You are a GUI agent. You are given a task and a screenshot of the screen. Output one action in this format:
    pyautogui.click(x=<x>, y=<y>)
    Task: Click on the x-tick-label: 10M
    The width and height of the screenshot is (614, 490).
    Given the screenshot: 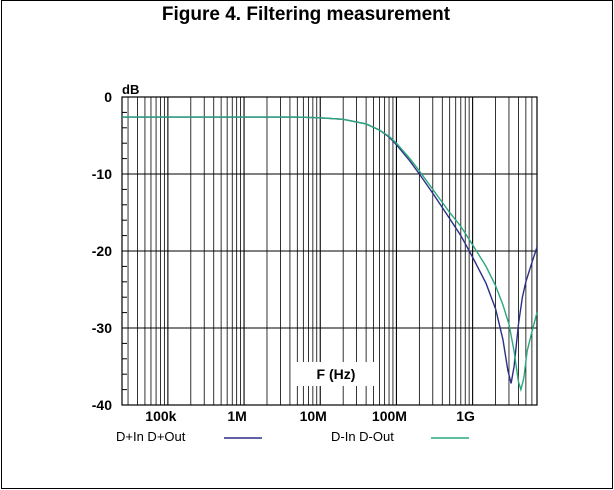 What is the action you would take?
    pyautogui.click(x=313, y=416)
    